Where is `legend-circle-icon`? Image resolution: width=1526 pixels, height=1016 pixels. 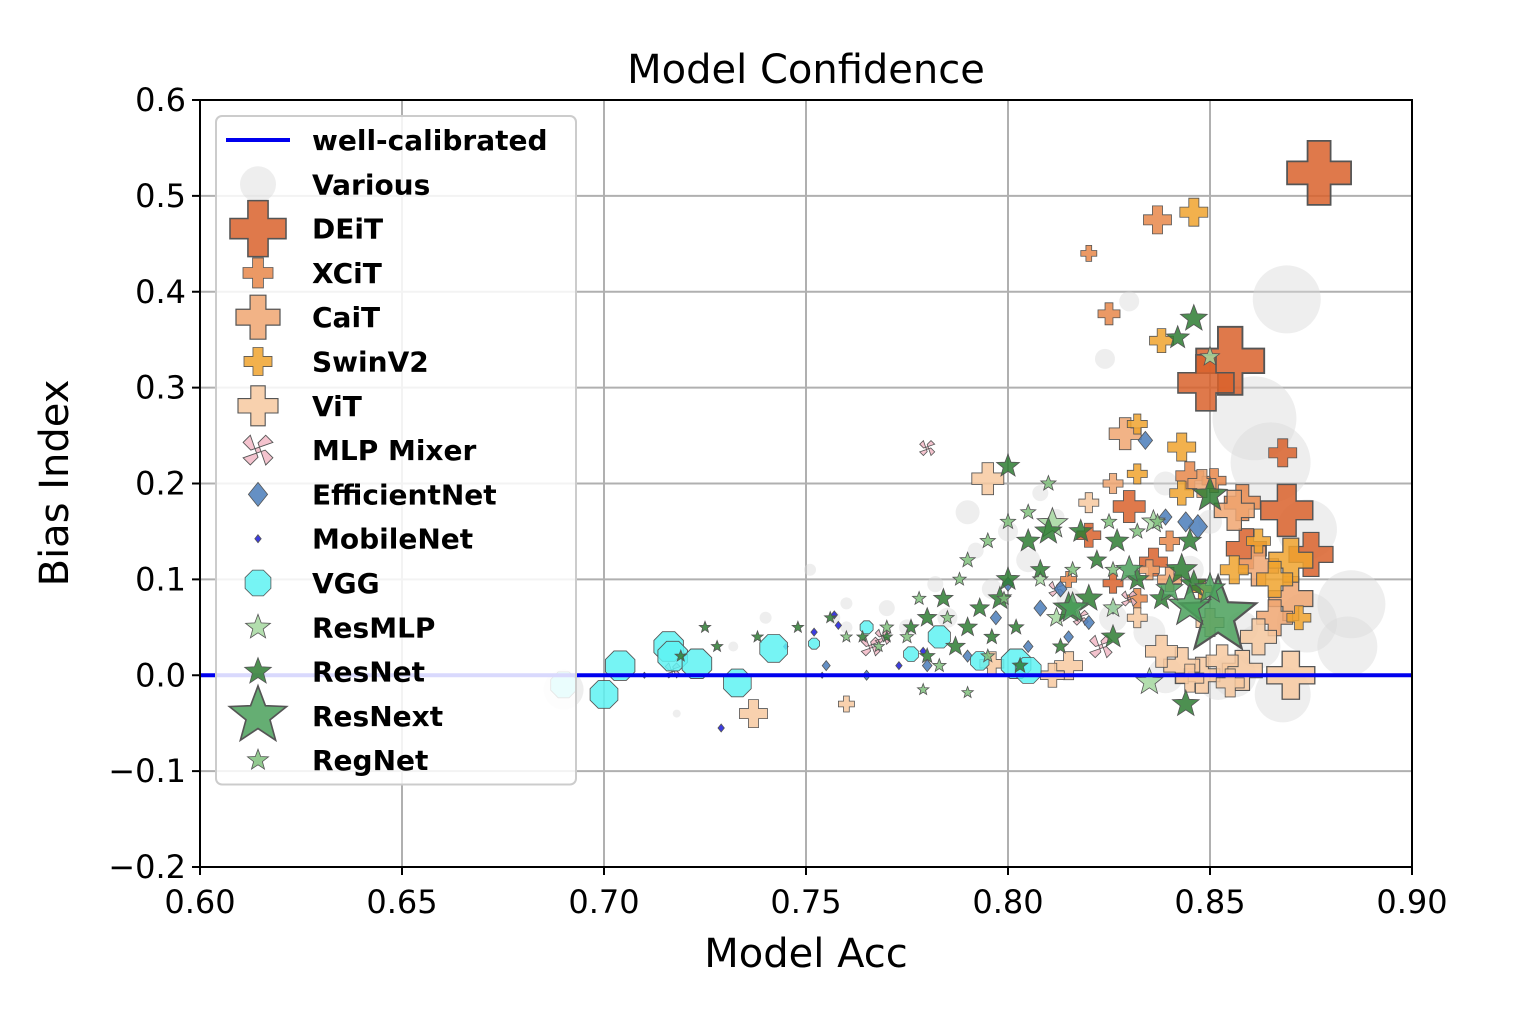 legend-circle-icon is located at coordinates (258, 184).